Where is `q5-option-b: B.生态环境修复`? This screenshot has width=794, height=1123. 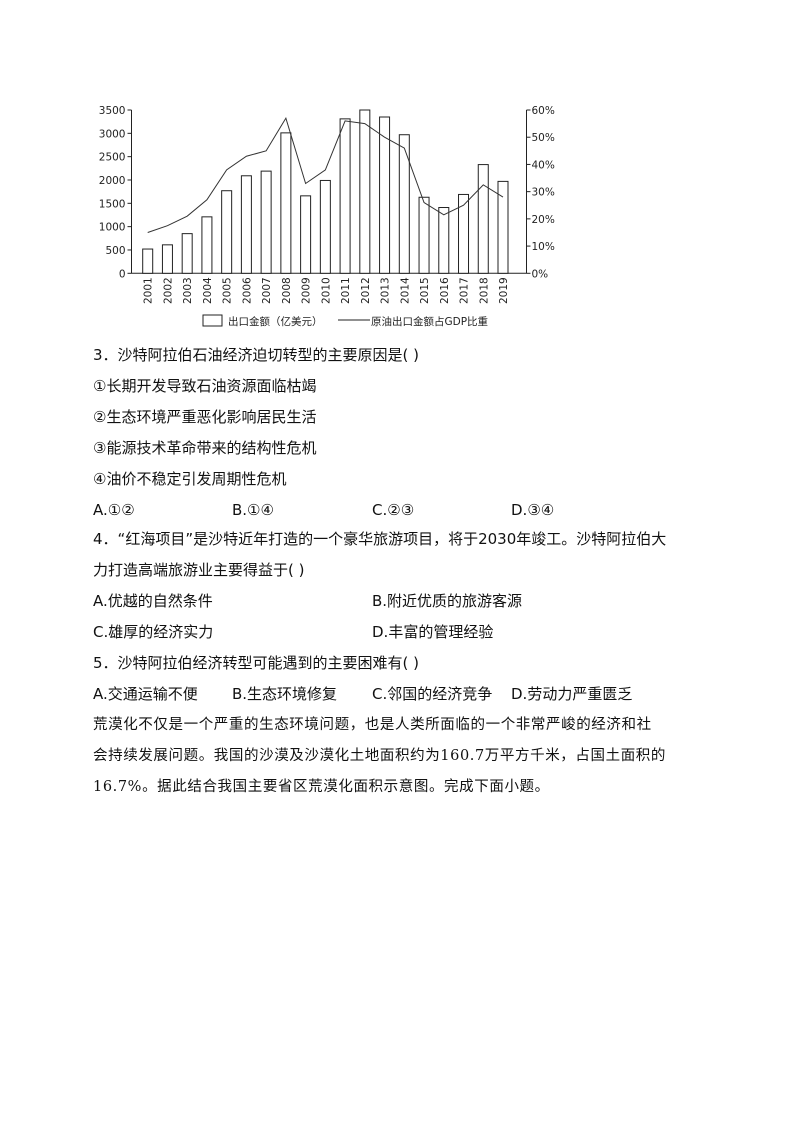 q5-option-b: B.生态环境修复 is located at coordinates (285, 694).